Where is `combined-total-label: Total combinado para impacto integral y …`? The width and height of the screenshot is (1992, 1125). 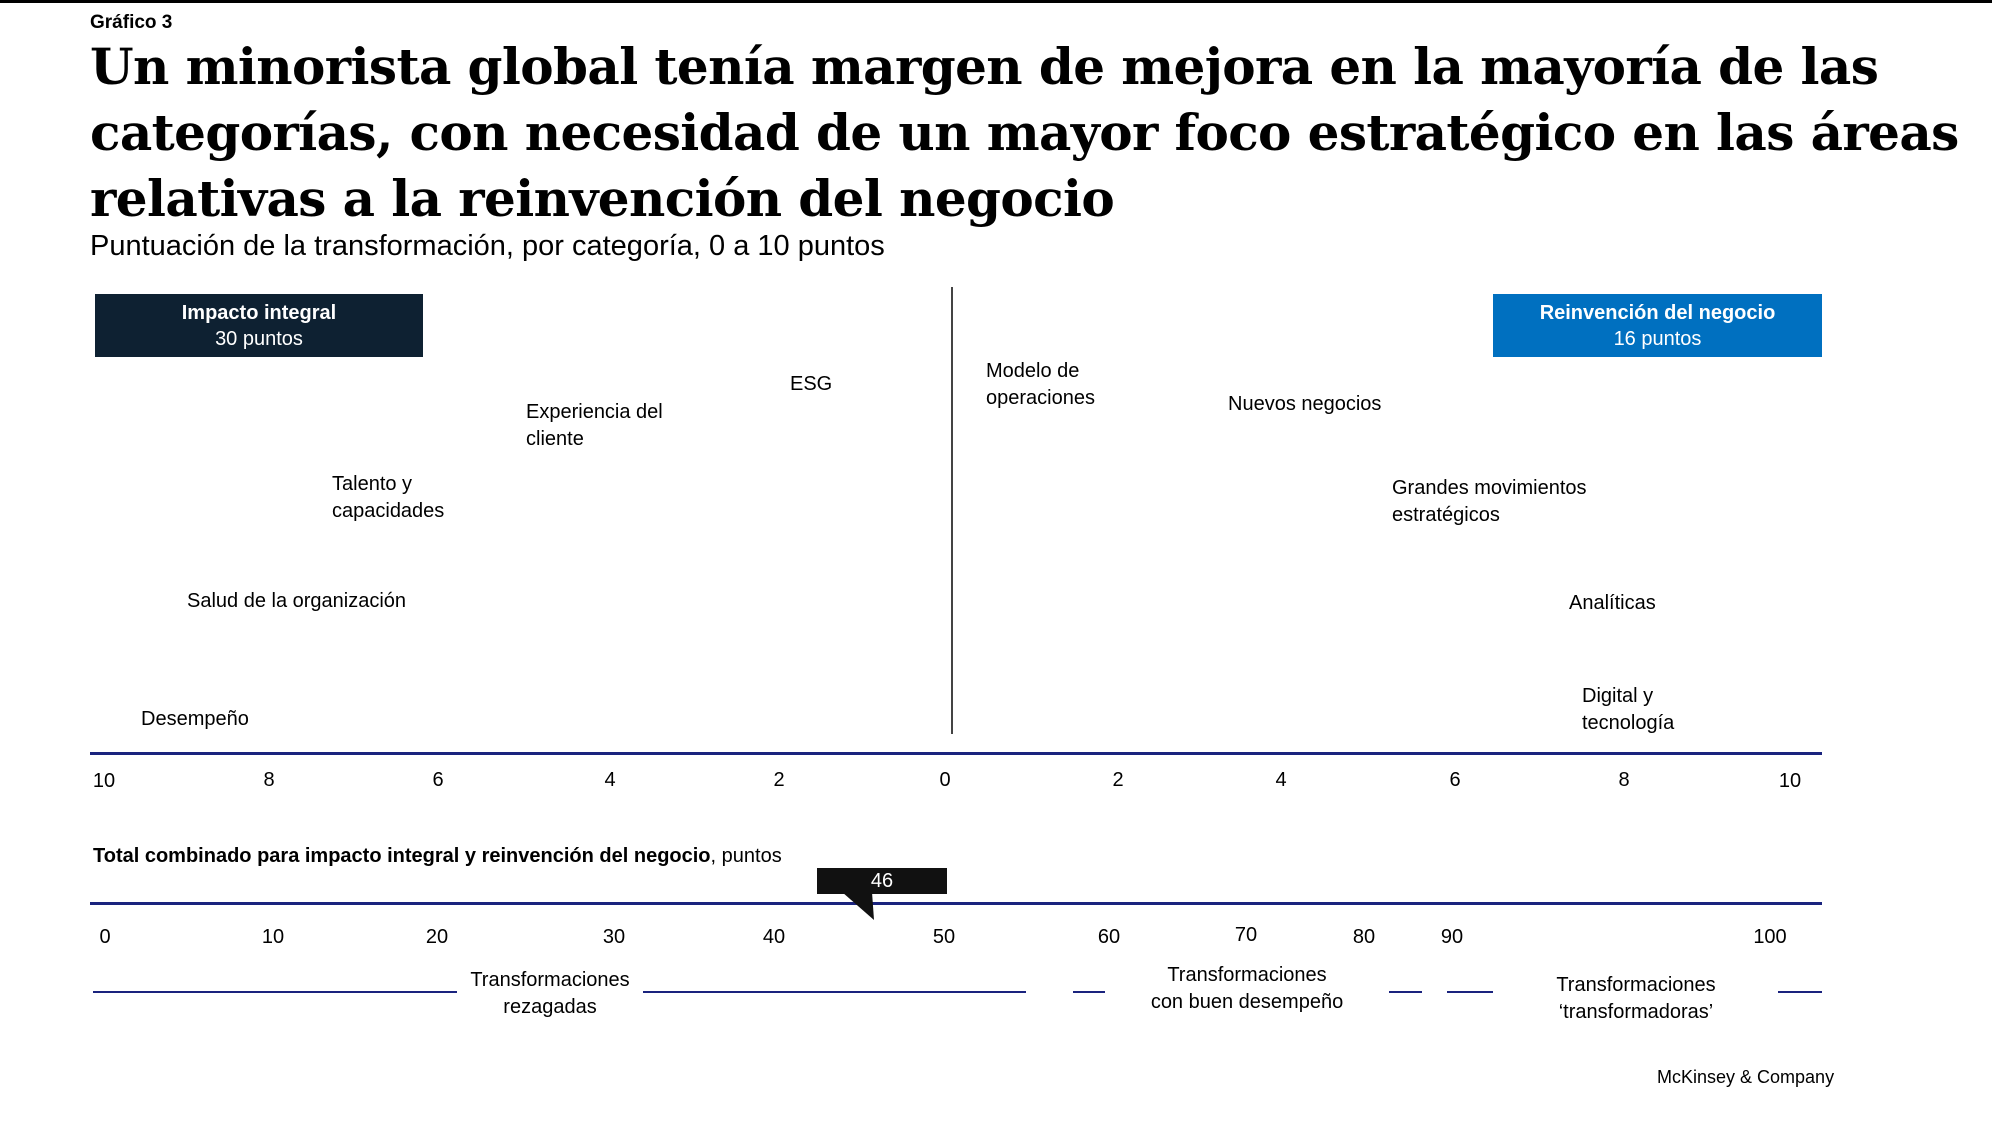
combined-total-label: Total combinado para impacto integral y … is located at coordinates (437, 856).